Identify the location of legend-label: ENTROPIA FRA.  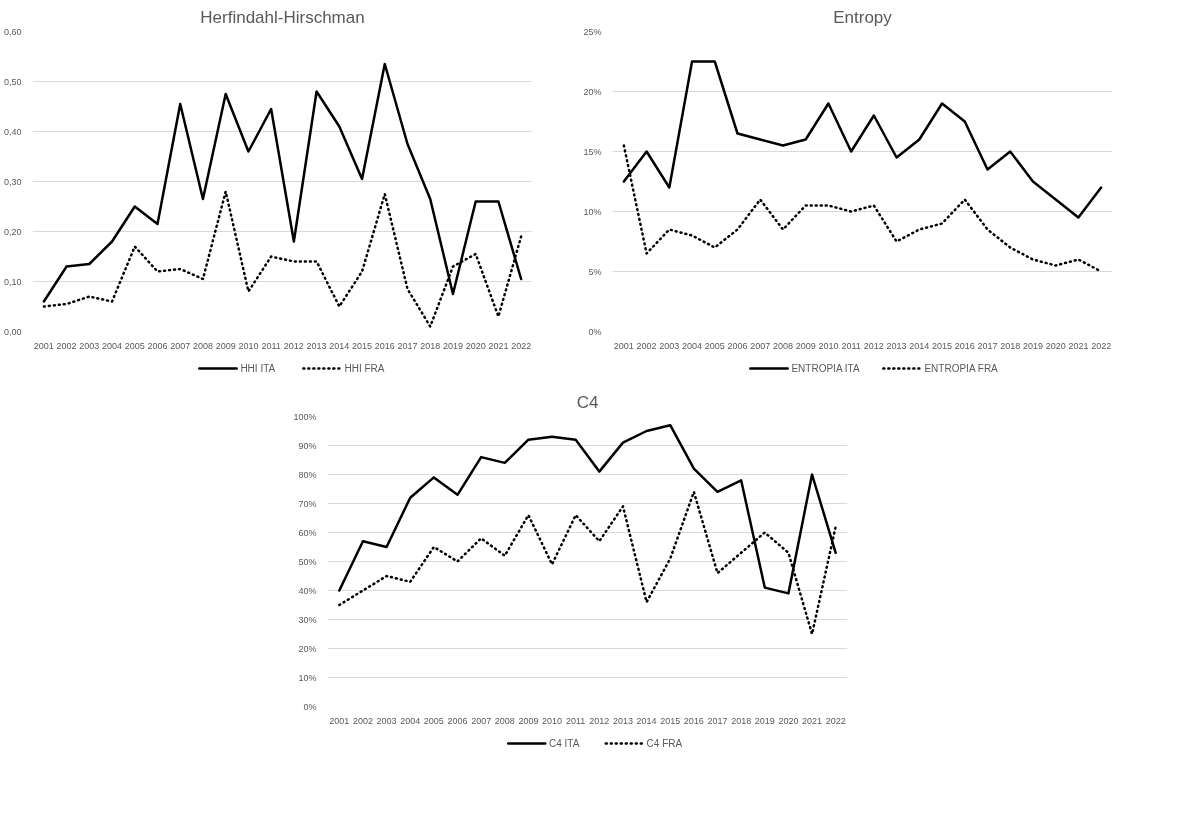
(961, 368).